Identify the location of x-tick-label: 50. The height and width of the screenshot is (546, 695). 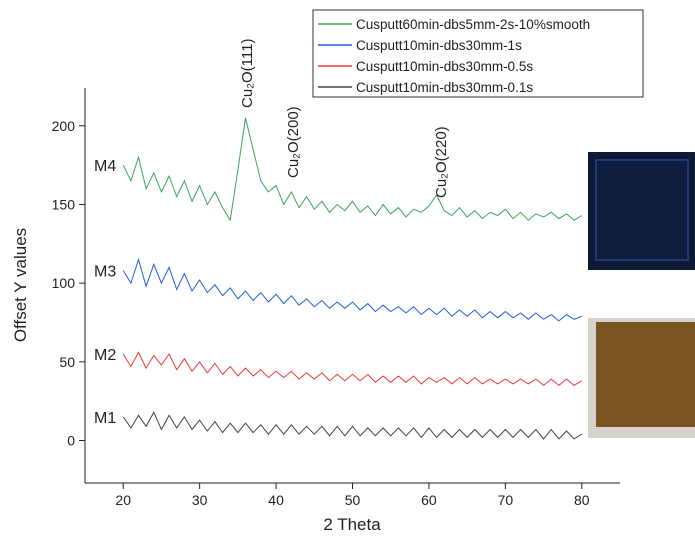
(353, 500).